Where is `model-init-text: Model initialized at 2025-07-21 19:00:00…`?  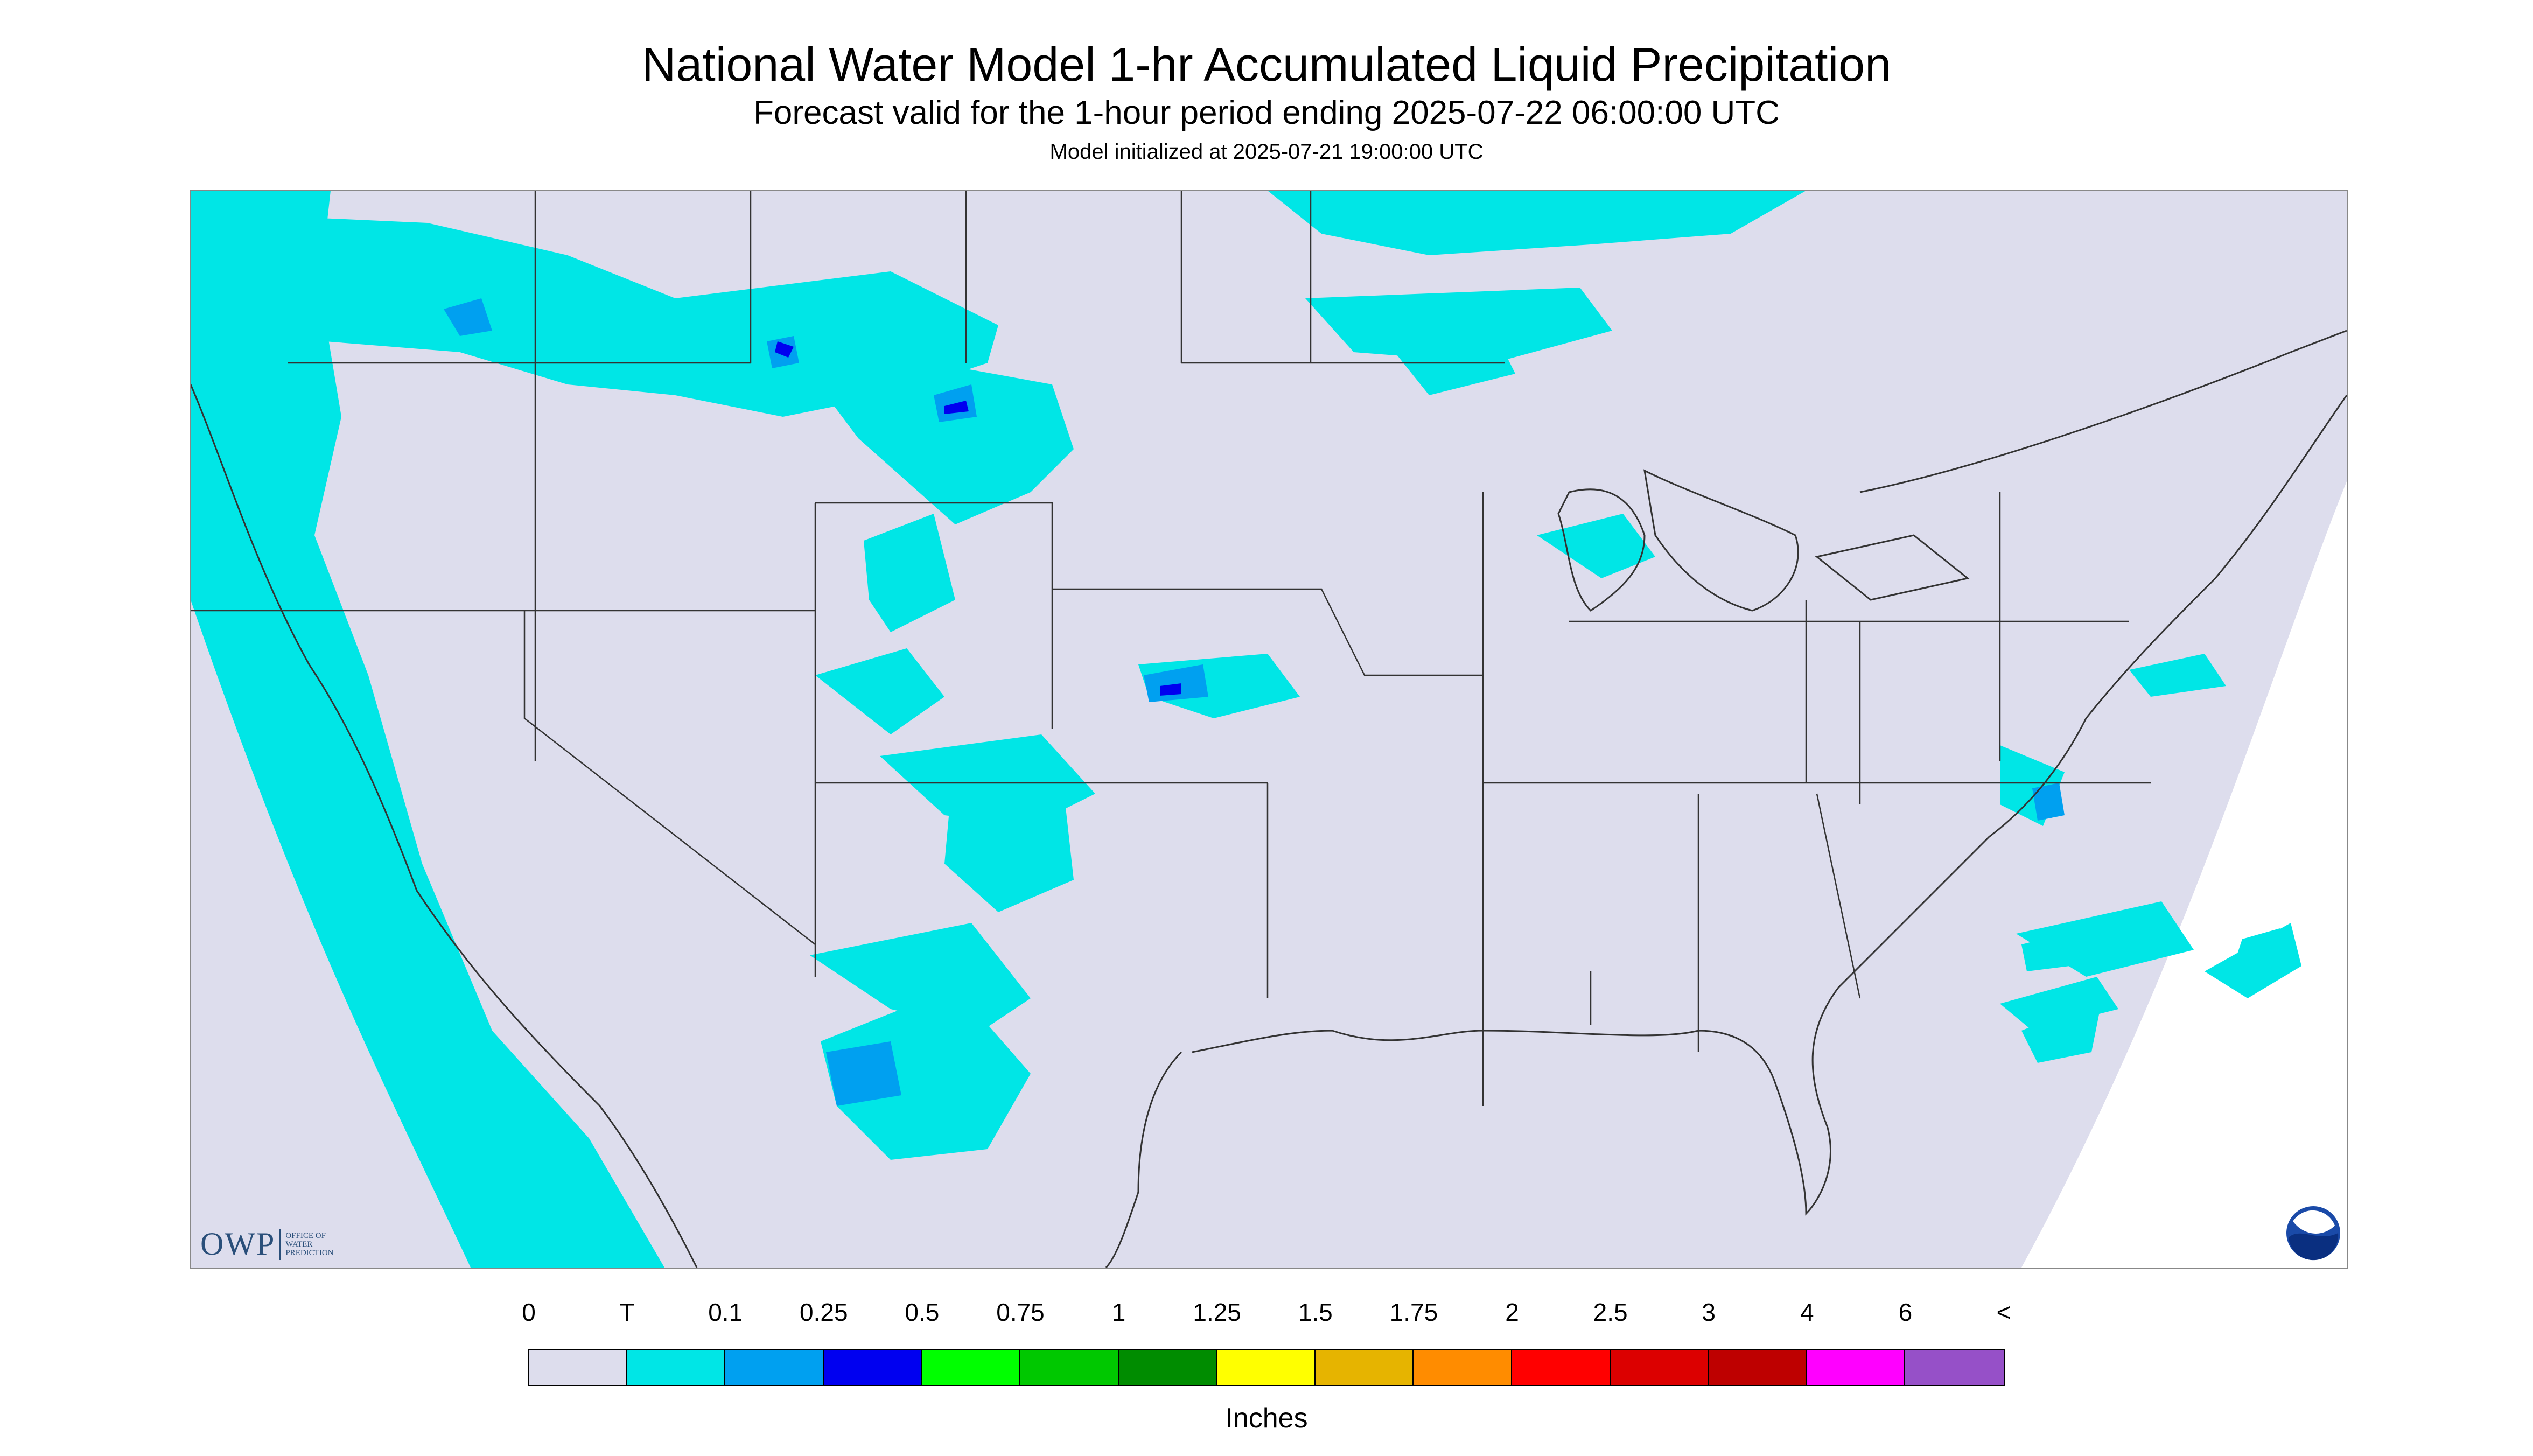 model-init-text: Model initialized at 2025-07-21 19:00:00… is located at coordinates (1266, 152).